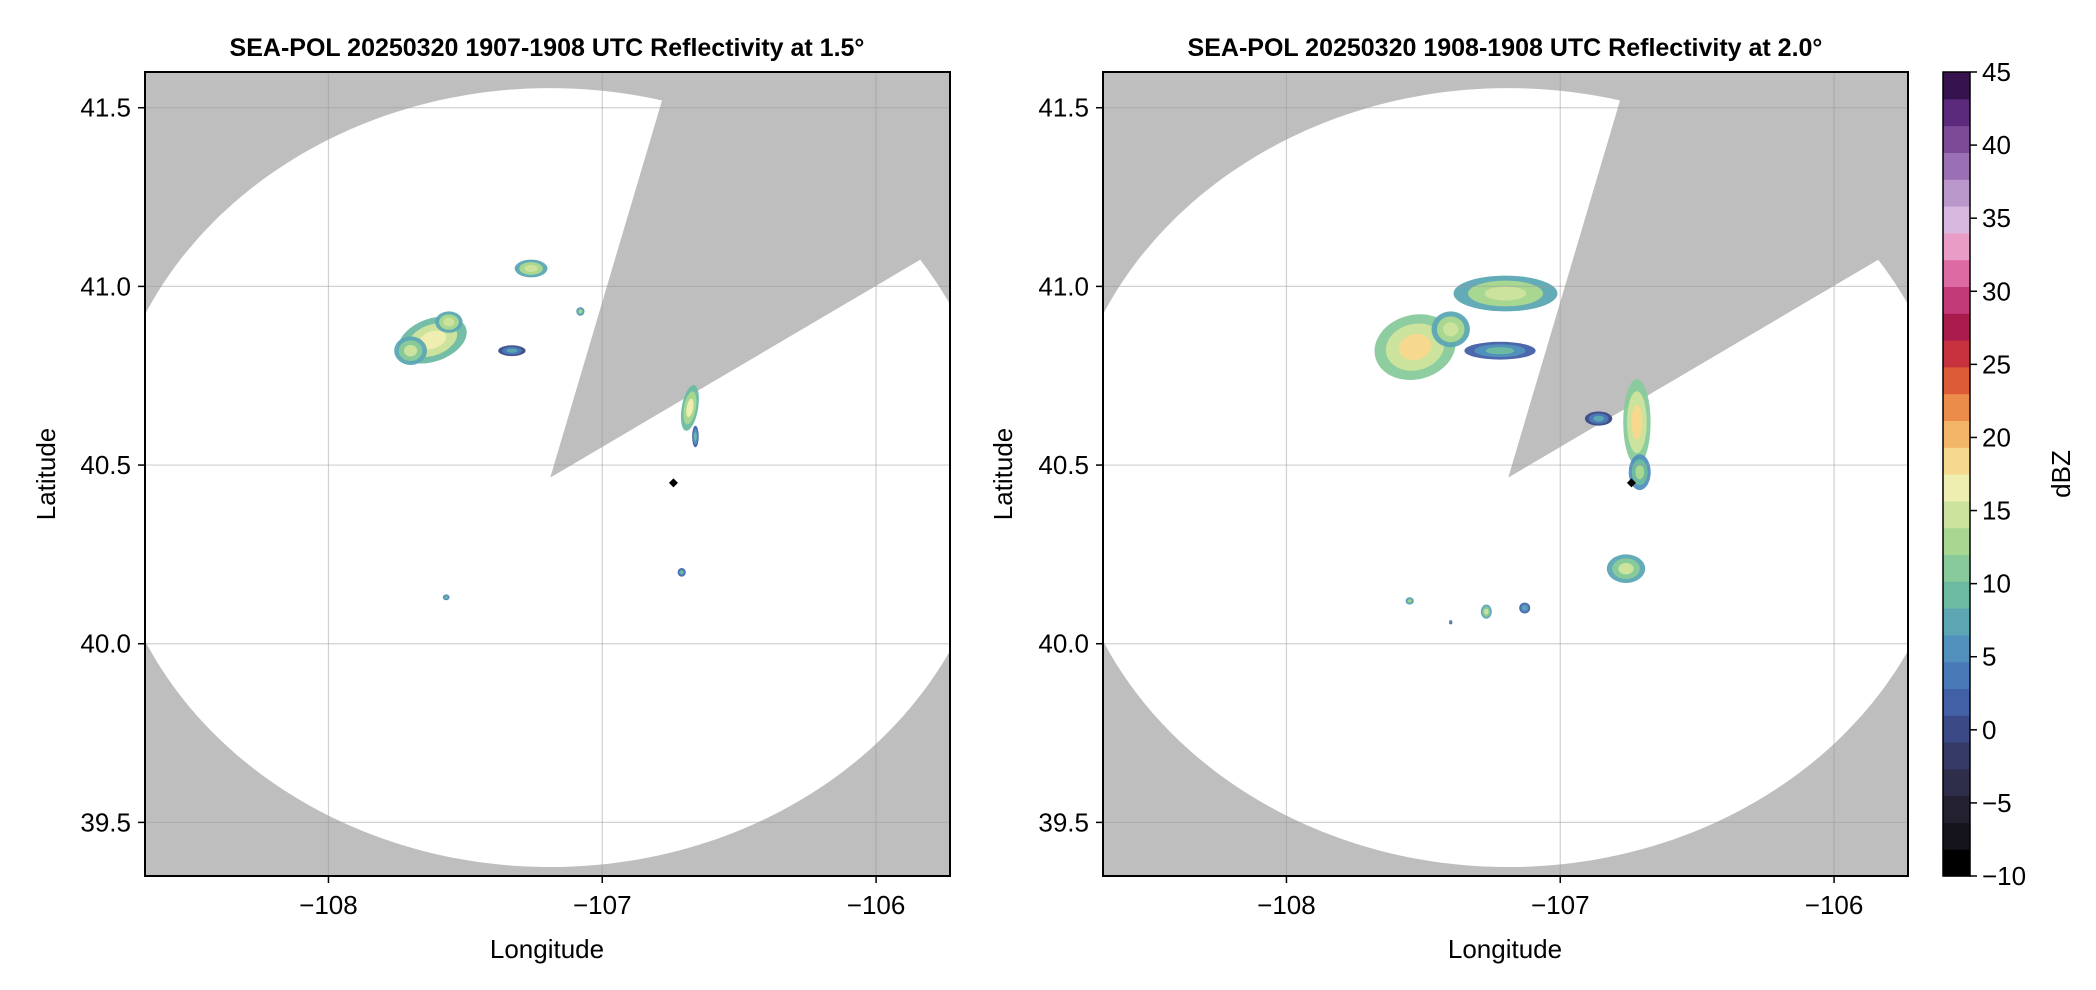 The image size is (2096, 990). What do you see at coordinates (1996, 145) in the screenshot?
I see `colorbar-tick-label: 40` at bounding box center [1996, 145].